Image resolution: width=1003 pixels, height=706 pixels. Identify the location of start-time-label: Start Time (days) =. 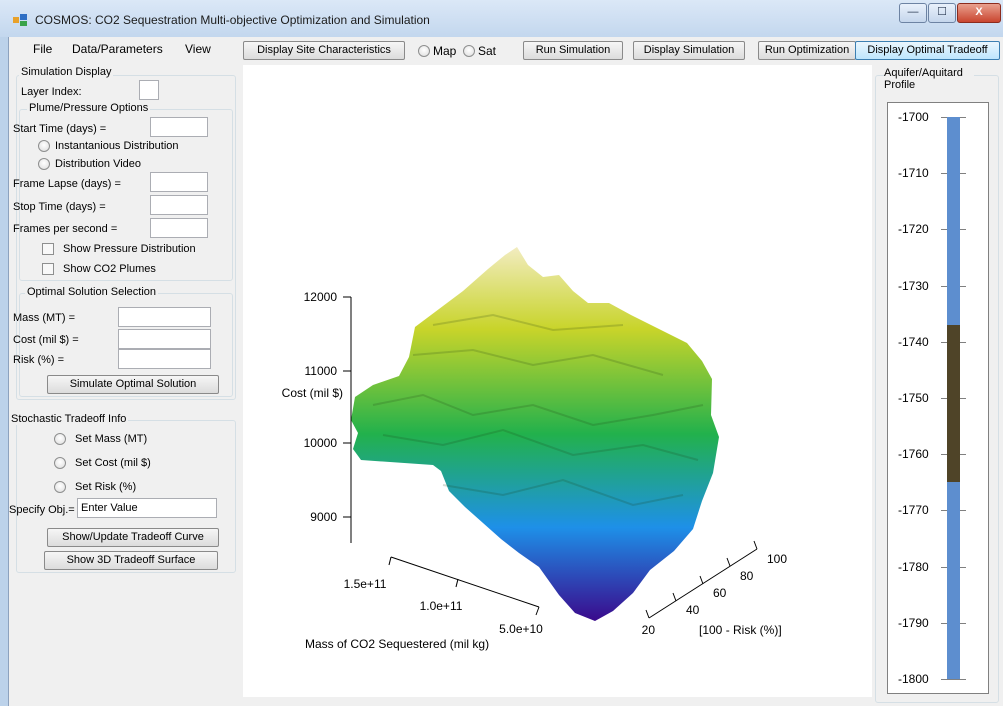
(60, 129).